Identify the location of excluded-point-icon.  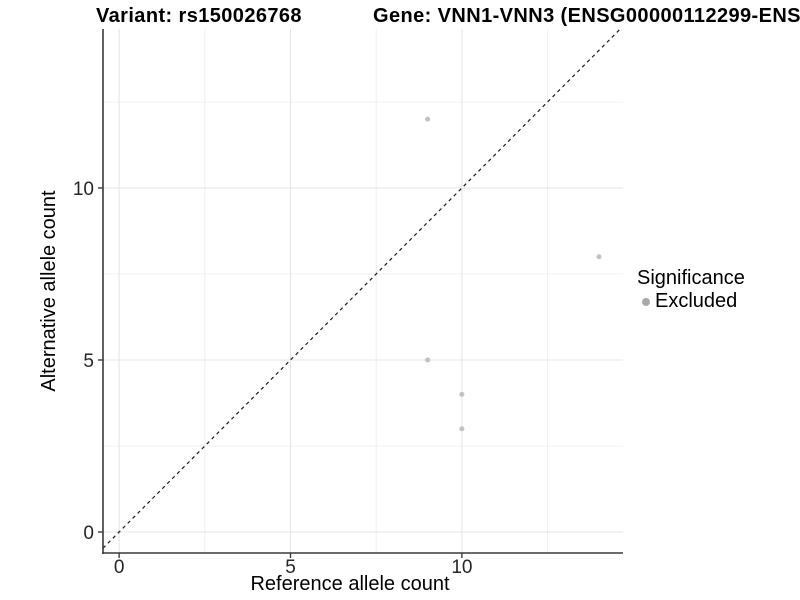
(646, 301).